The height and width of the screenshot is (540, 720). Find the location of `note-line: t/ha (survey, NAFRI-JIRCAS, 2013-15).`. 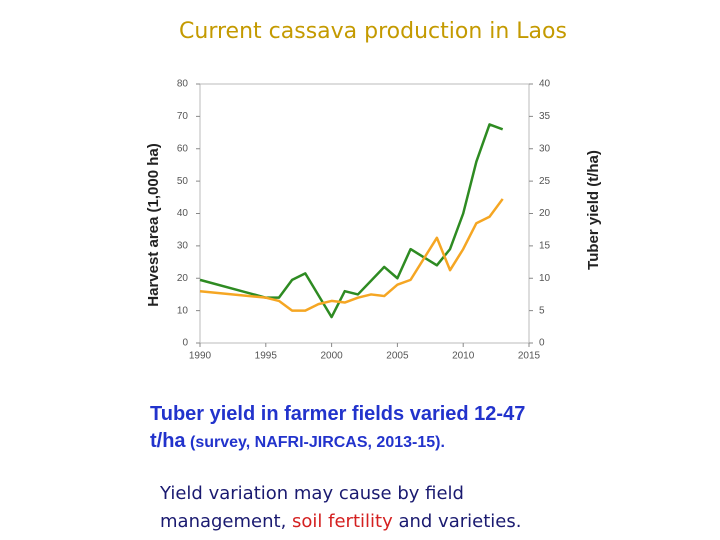

note-line: t/ha (survey, NAFRI-JIRCAS, 2013-15). is located at coordinates (297, 441).